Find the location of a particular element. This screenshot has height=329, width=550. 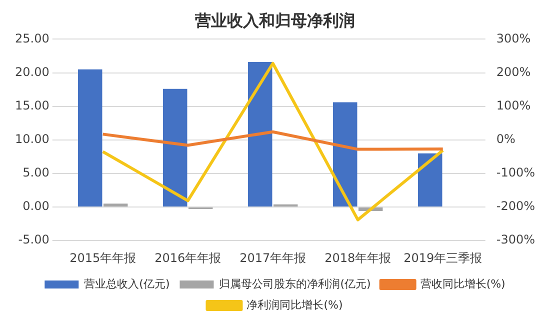

y2-tick-label: 200% is located at coordinates (513, 71).